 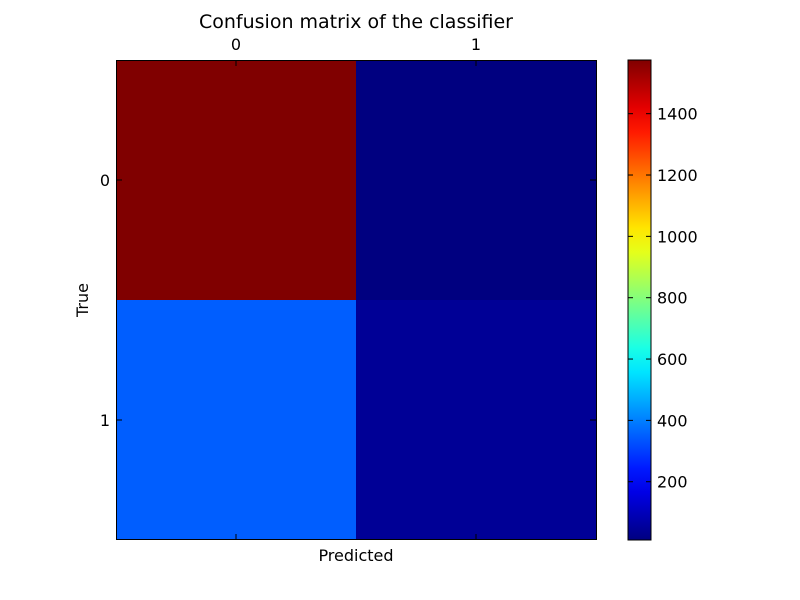 I want to click on colorbar-tick-label: 200, so click(x=672, y=482).